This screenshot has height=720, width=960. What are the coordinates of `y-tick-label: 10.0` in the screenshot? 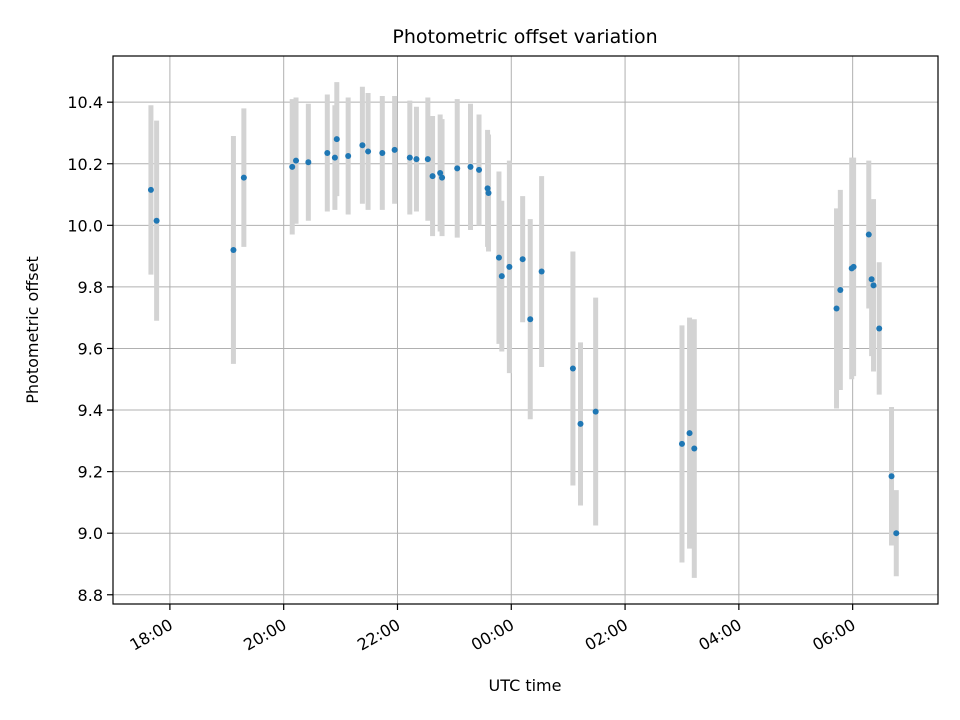 It's located at (85, 225).